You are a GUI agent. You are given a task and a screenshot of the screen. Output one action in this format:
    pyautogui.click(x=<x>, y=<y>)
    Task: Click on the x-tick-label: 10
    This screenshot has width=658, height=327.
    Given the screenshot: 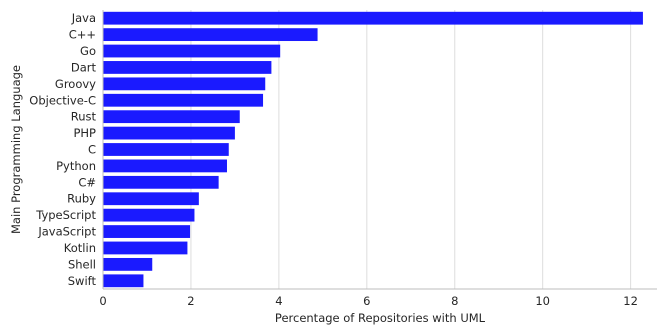 What is the action you would take?
    pyautogui.click(x=542, y=301)
    